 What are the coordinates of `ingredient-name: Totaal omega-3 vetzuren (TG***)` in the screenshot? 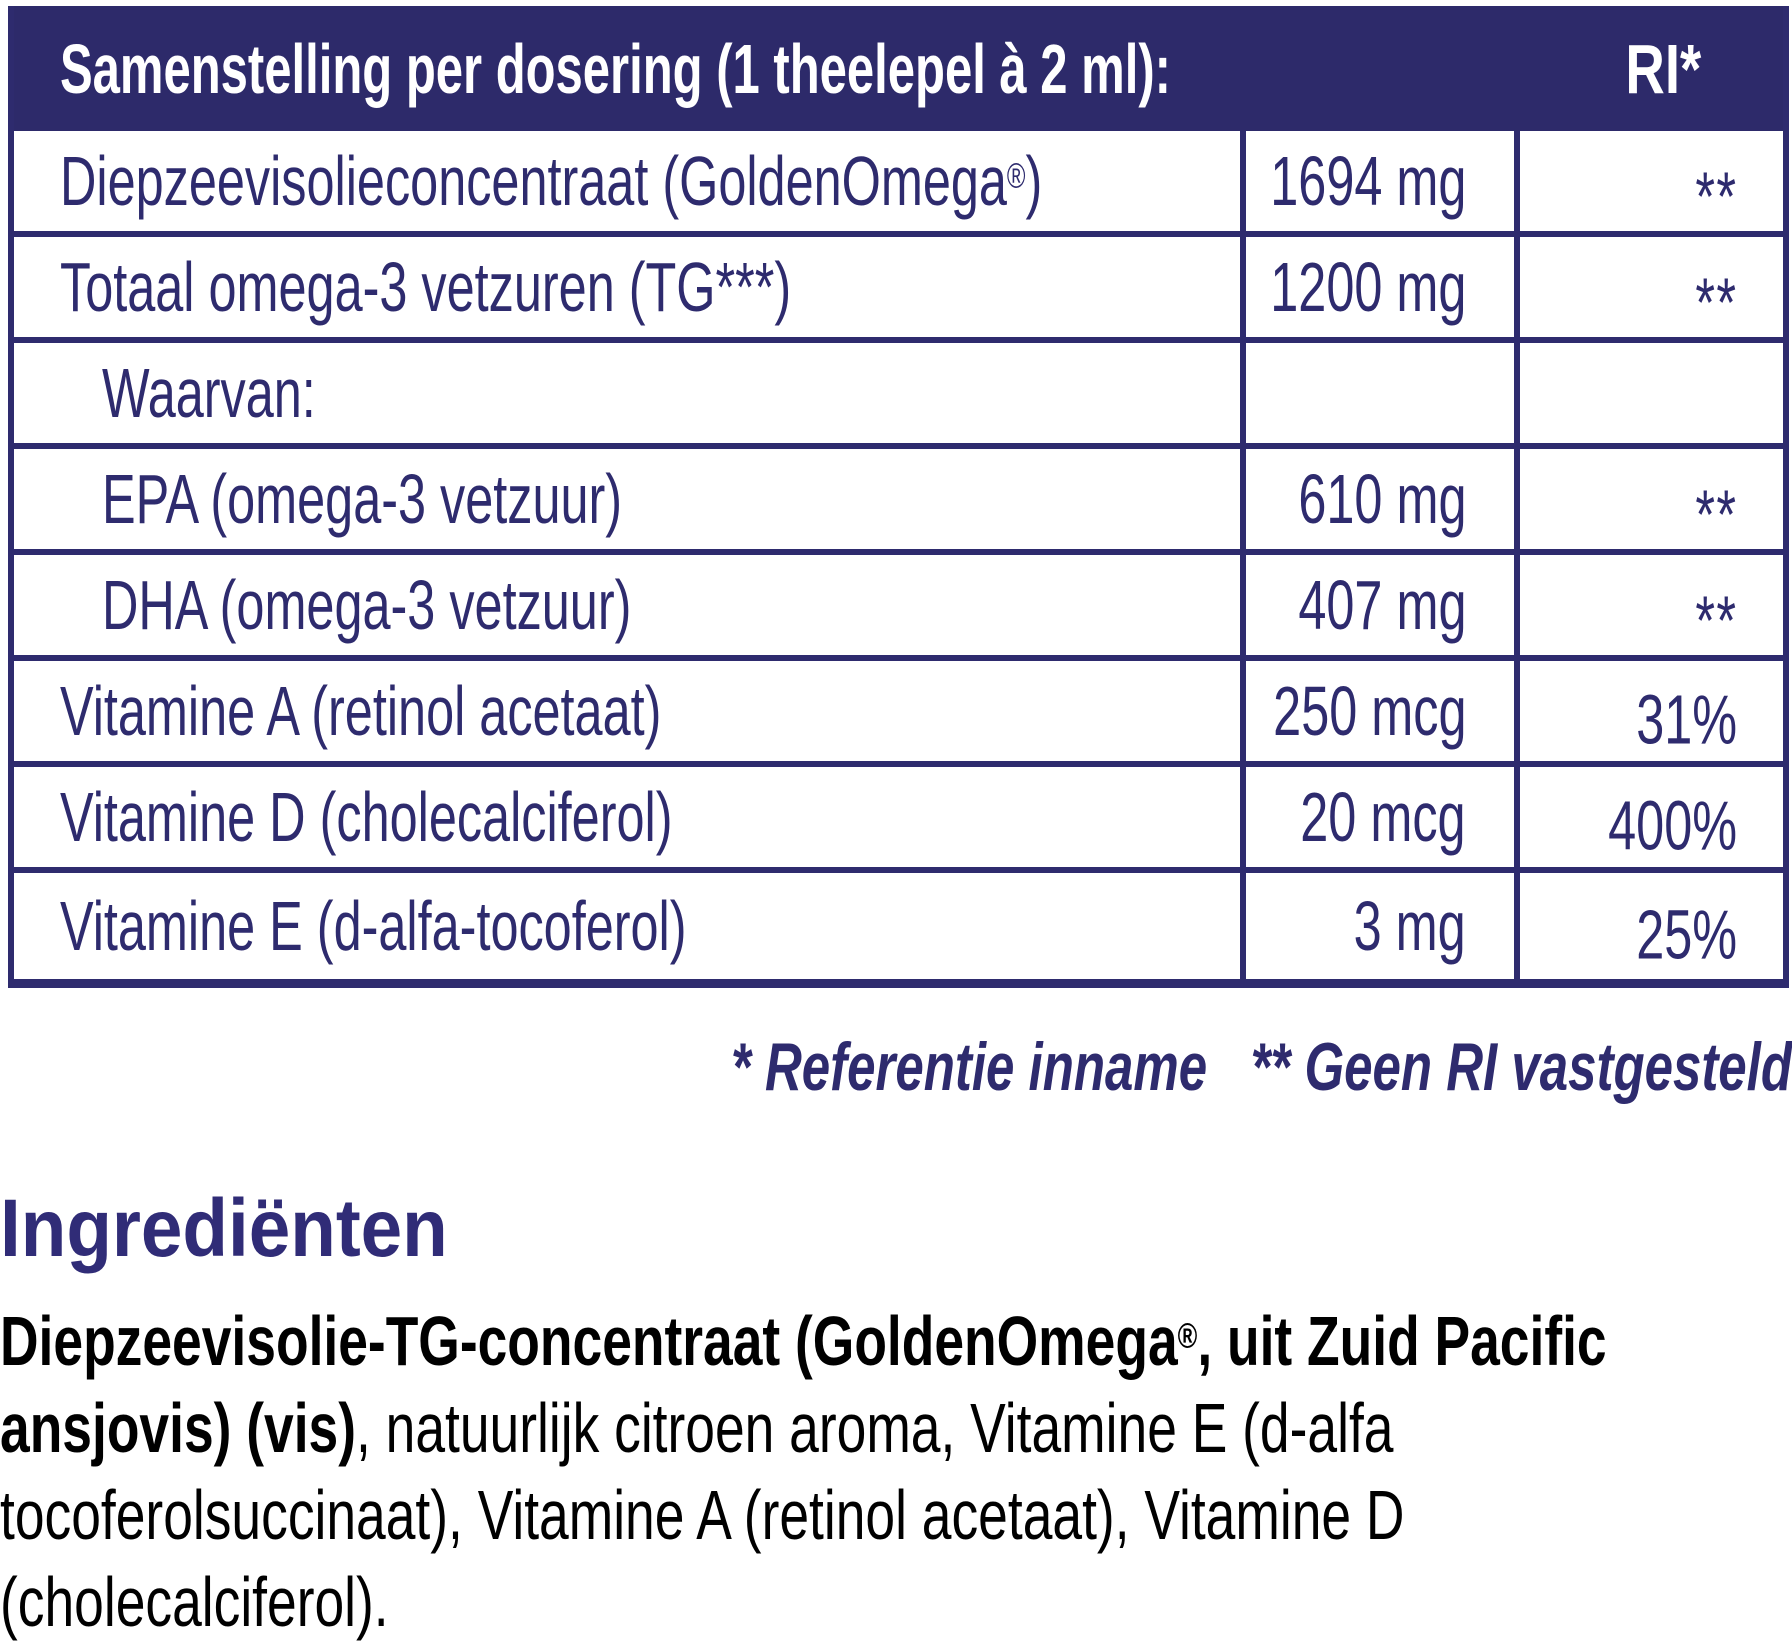 It's located at (426, 287).